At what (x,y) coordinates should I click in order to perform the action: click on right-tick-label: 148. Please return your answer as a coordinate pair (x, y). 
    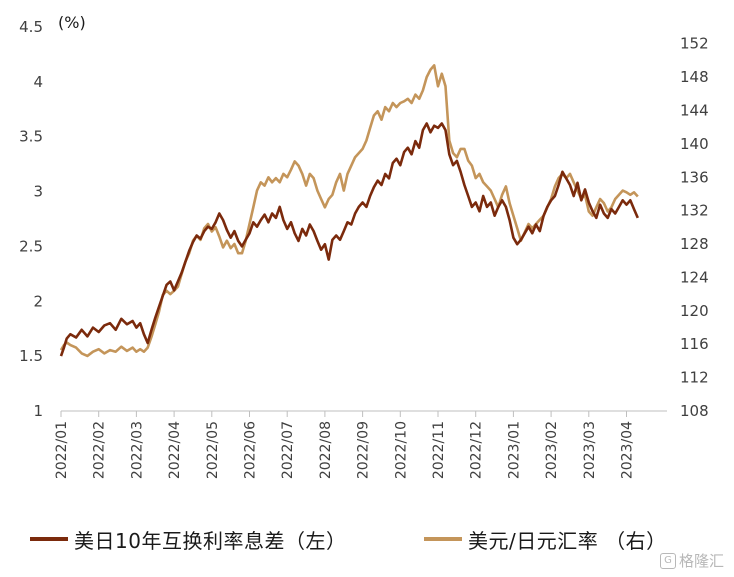
    Looking at the image, I should click on (694, 77).